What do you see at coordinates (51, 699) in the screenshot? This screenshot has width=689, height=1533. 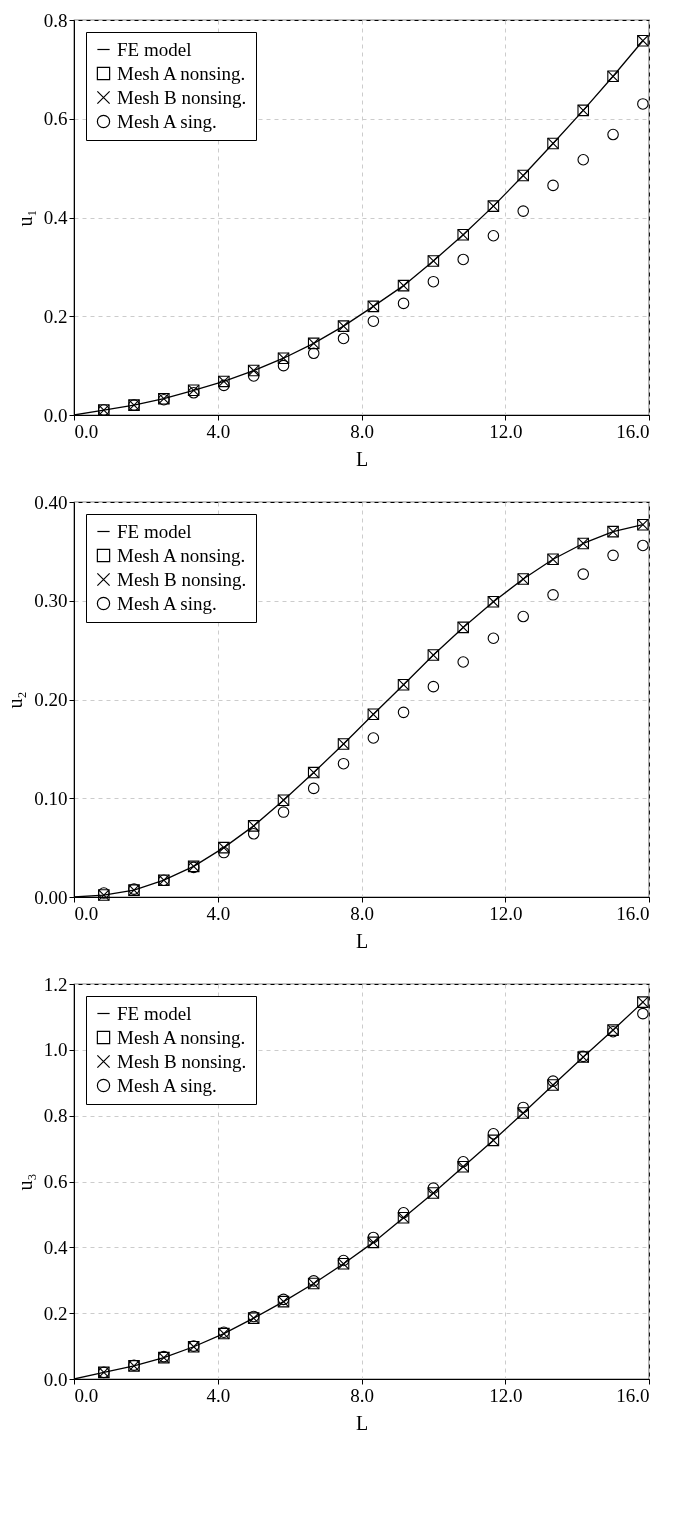 I see `y-tick-label: 0.20` at bounding box center [51, 699].